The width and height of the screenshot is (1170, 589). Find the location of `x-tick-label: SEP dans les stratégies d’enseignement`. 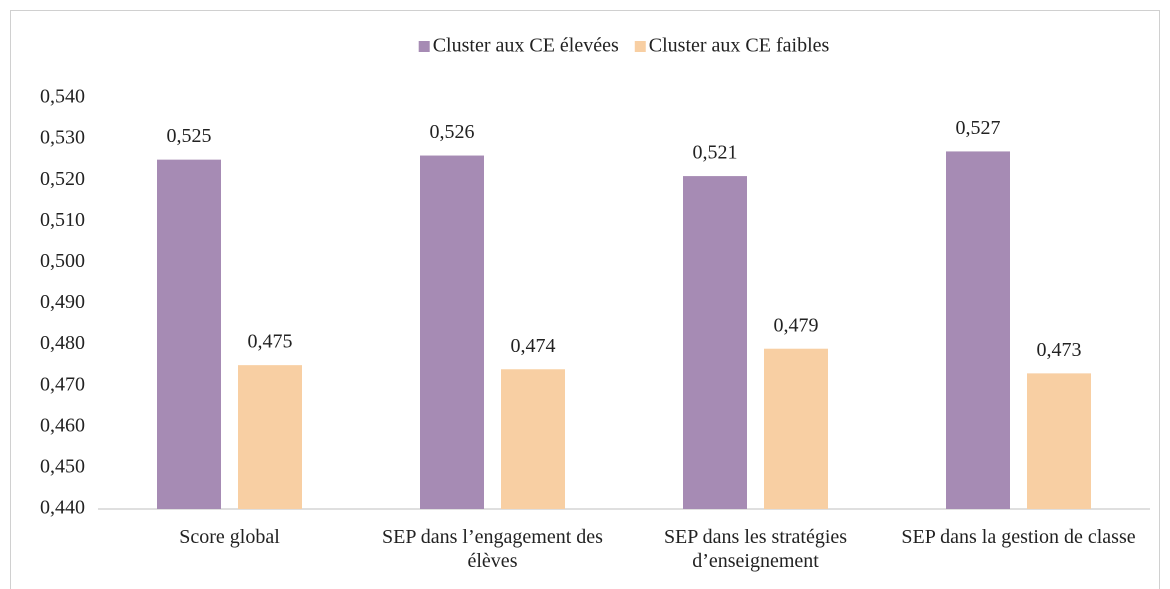

x-tick-label: SEP dans les stratégies d’enseignement is located at coordinates (755, 549).